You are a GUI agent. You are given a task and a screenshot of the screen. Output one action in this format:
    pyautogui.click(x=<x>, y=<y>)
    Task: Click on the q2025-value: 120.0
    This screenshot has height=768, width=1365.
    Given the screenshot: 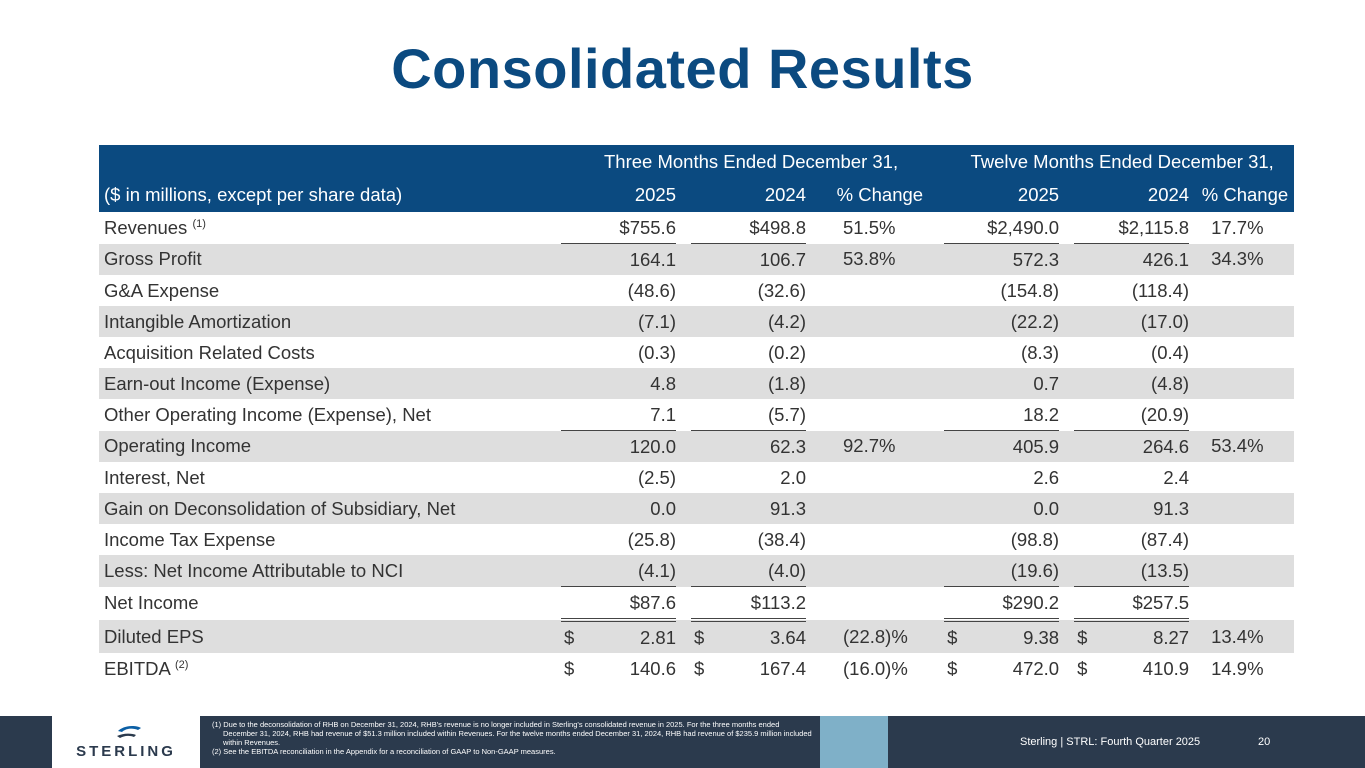 What is the action you would take?
    pyautogui.click(x=628, y=446)
    